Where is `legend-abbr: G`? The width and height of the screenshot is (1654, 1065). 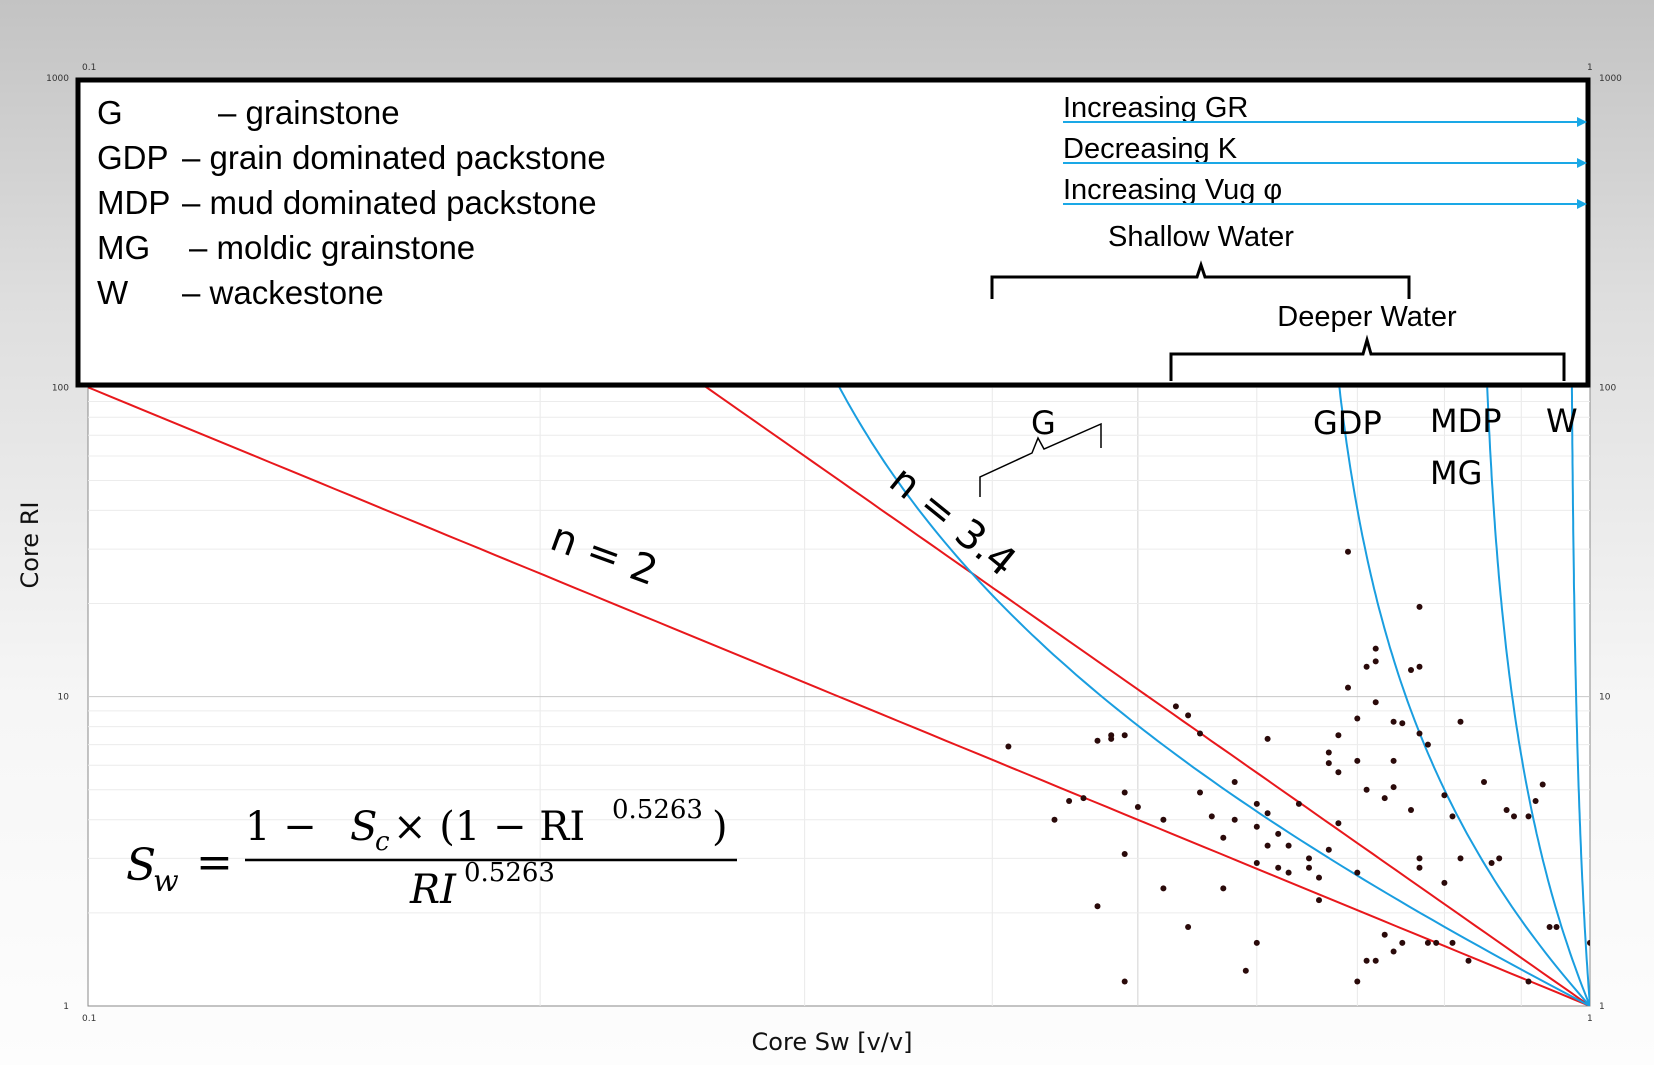
legend-abbr: G is located at coordinates (110, 112).